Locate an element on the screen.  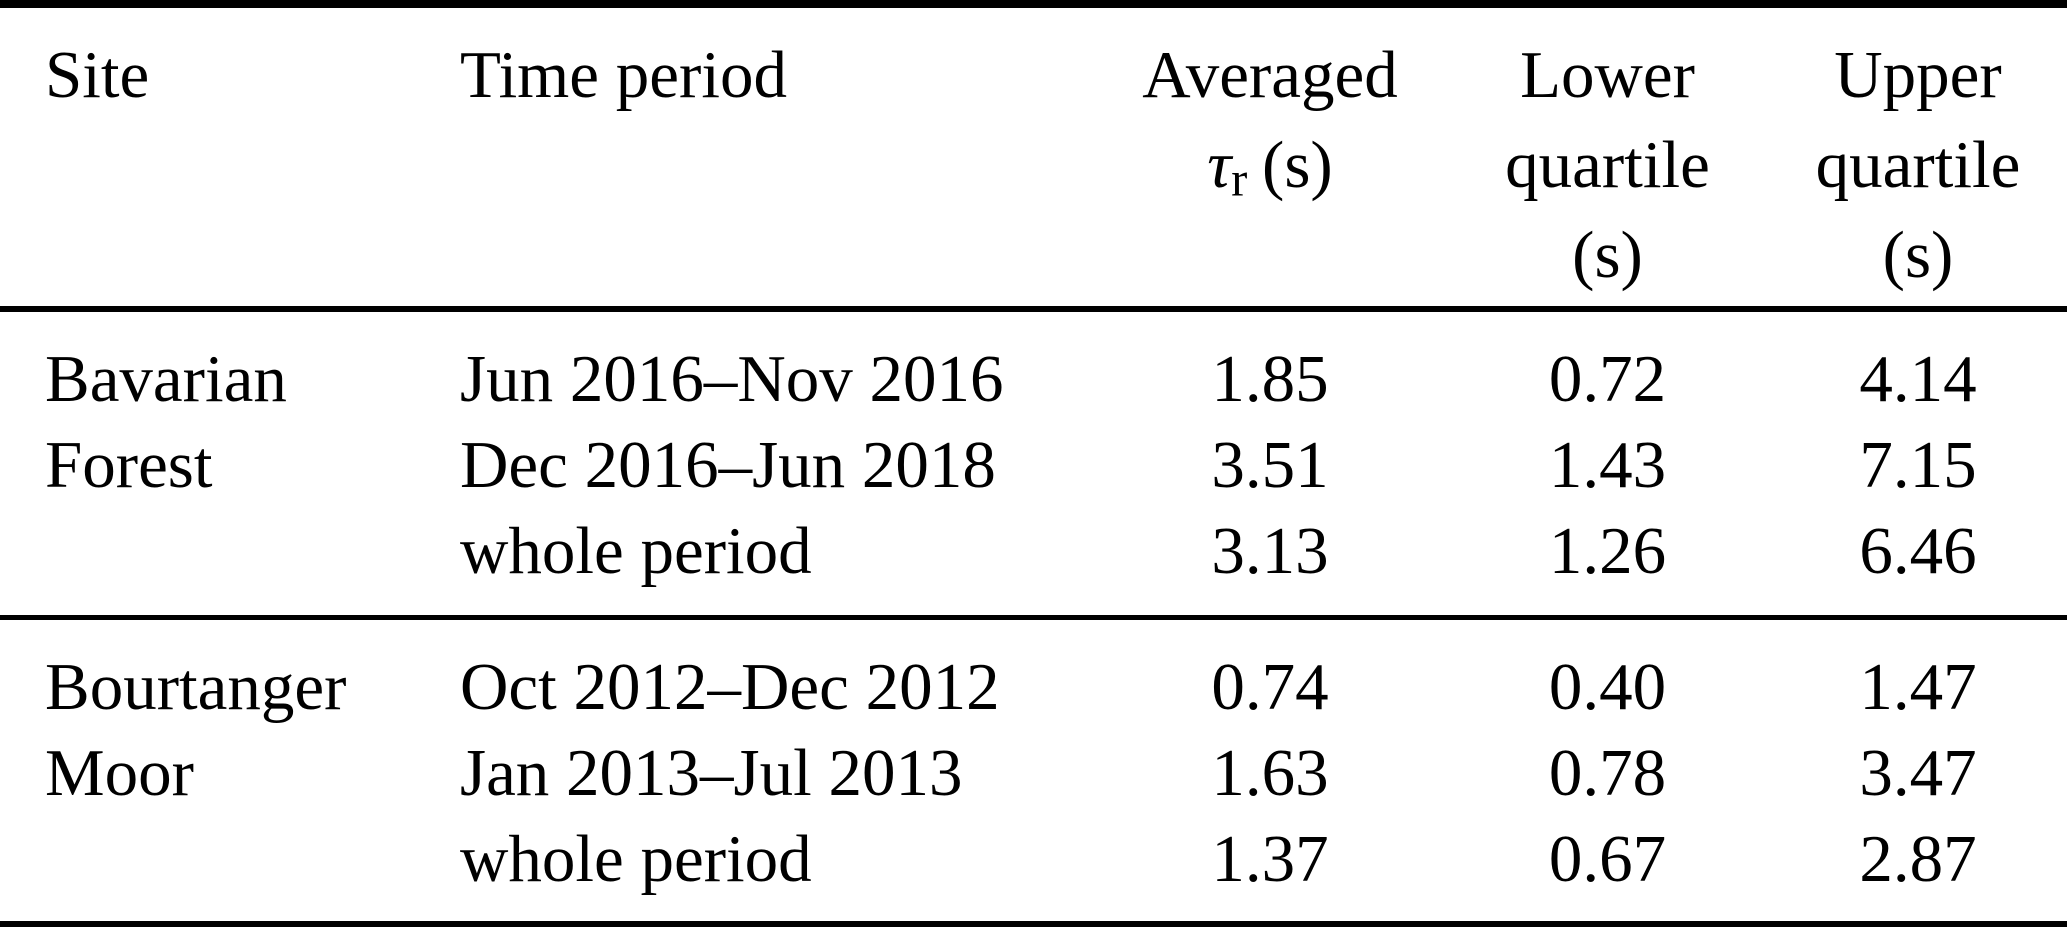
tau-subscript: r is located at coordinates (1239, 180).